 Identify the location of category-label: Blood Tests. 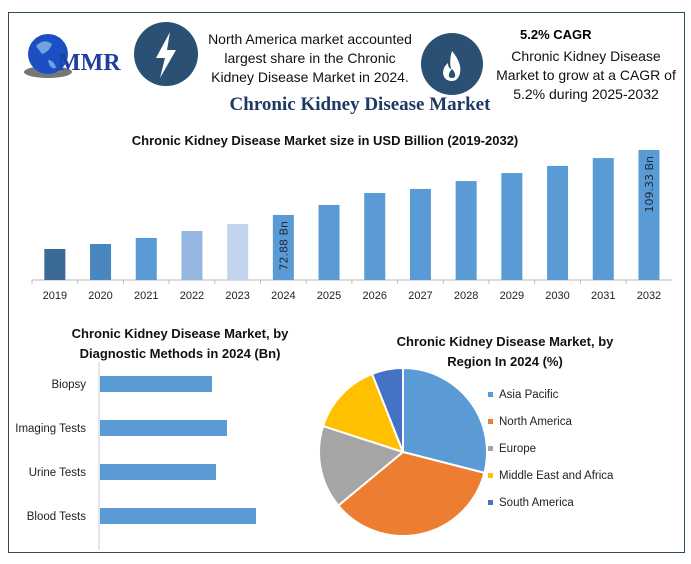
(56, 517).